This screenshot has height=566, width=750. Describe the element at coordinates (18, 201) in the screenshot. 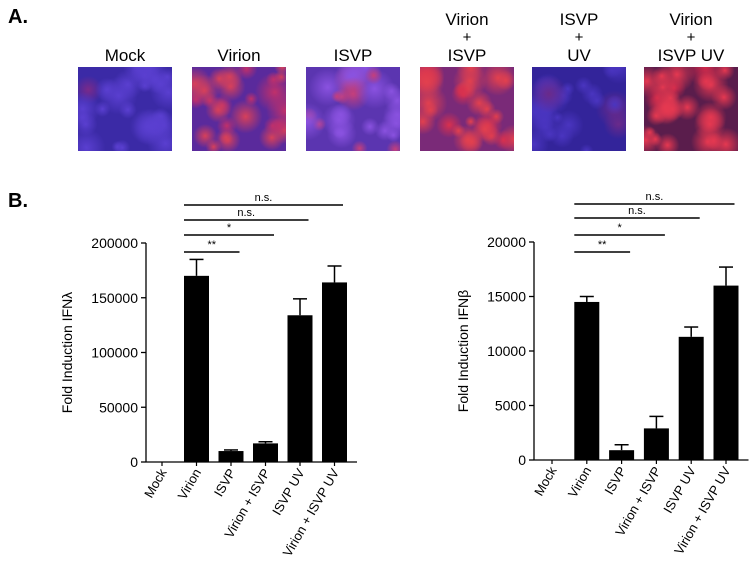

I see `panel-b-label: B.` at that location.